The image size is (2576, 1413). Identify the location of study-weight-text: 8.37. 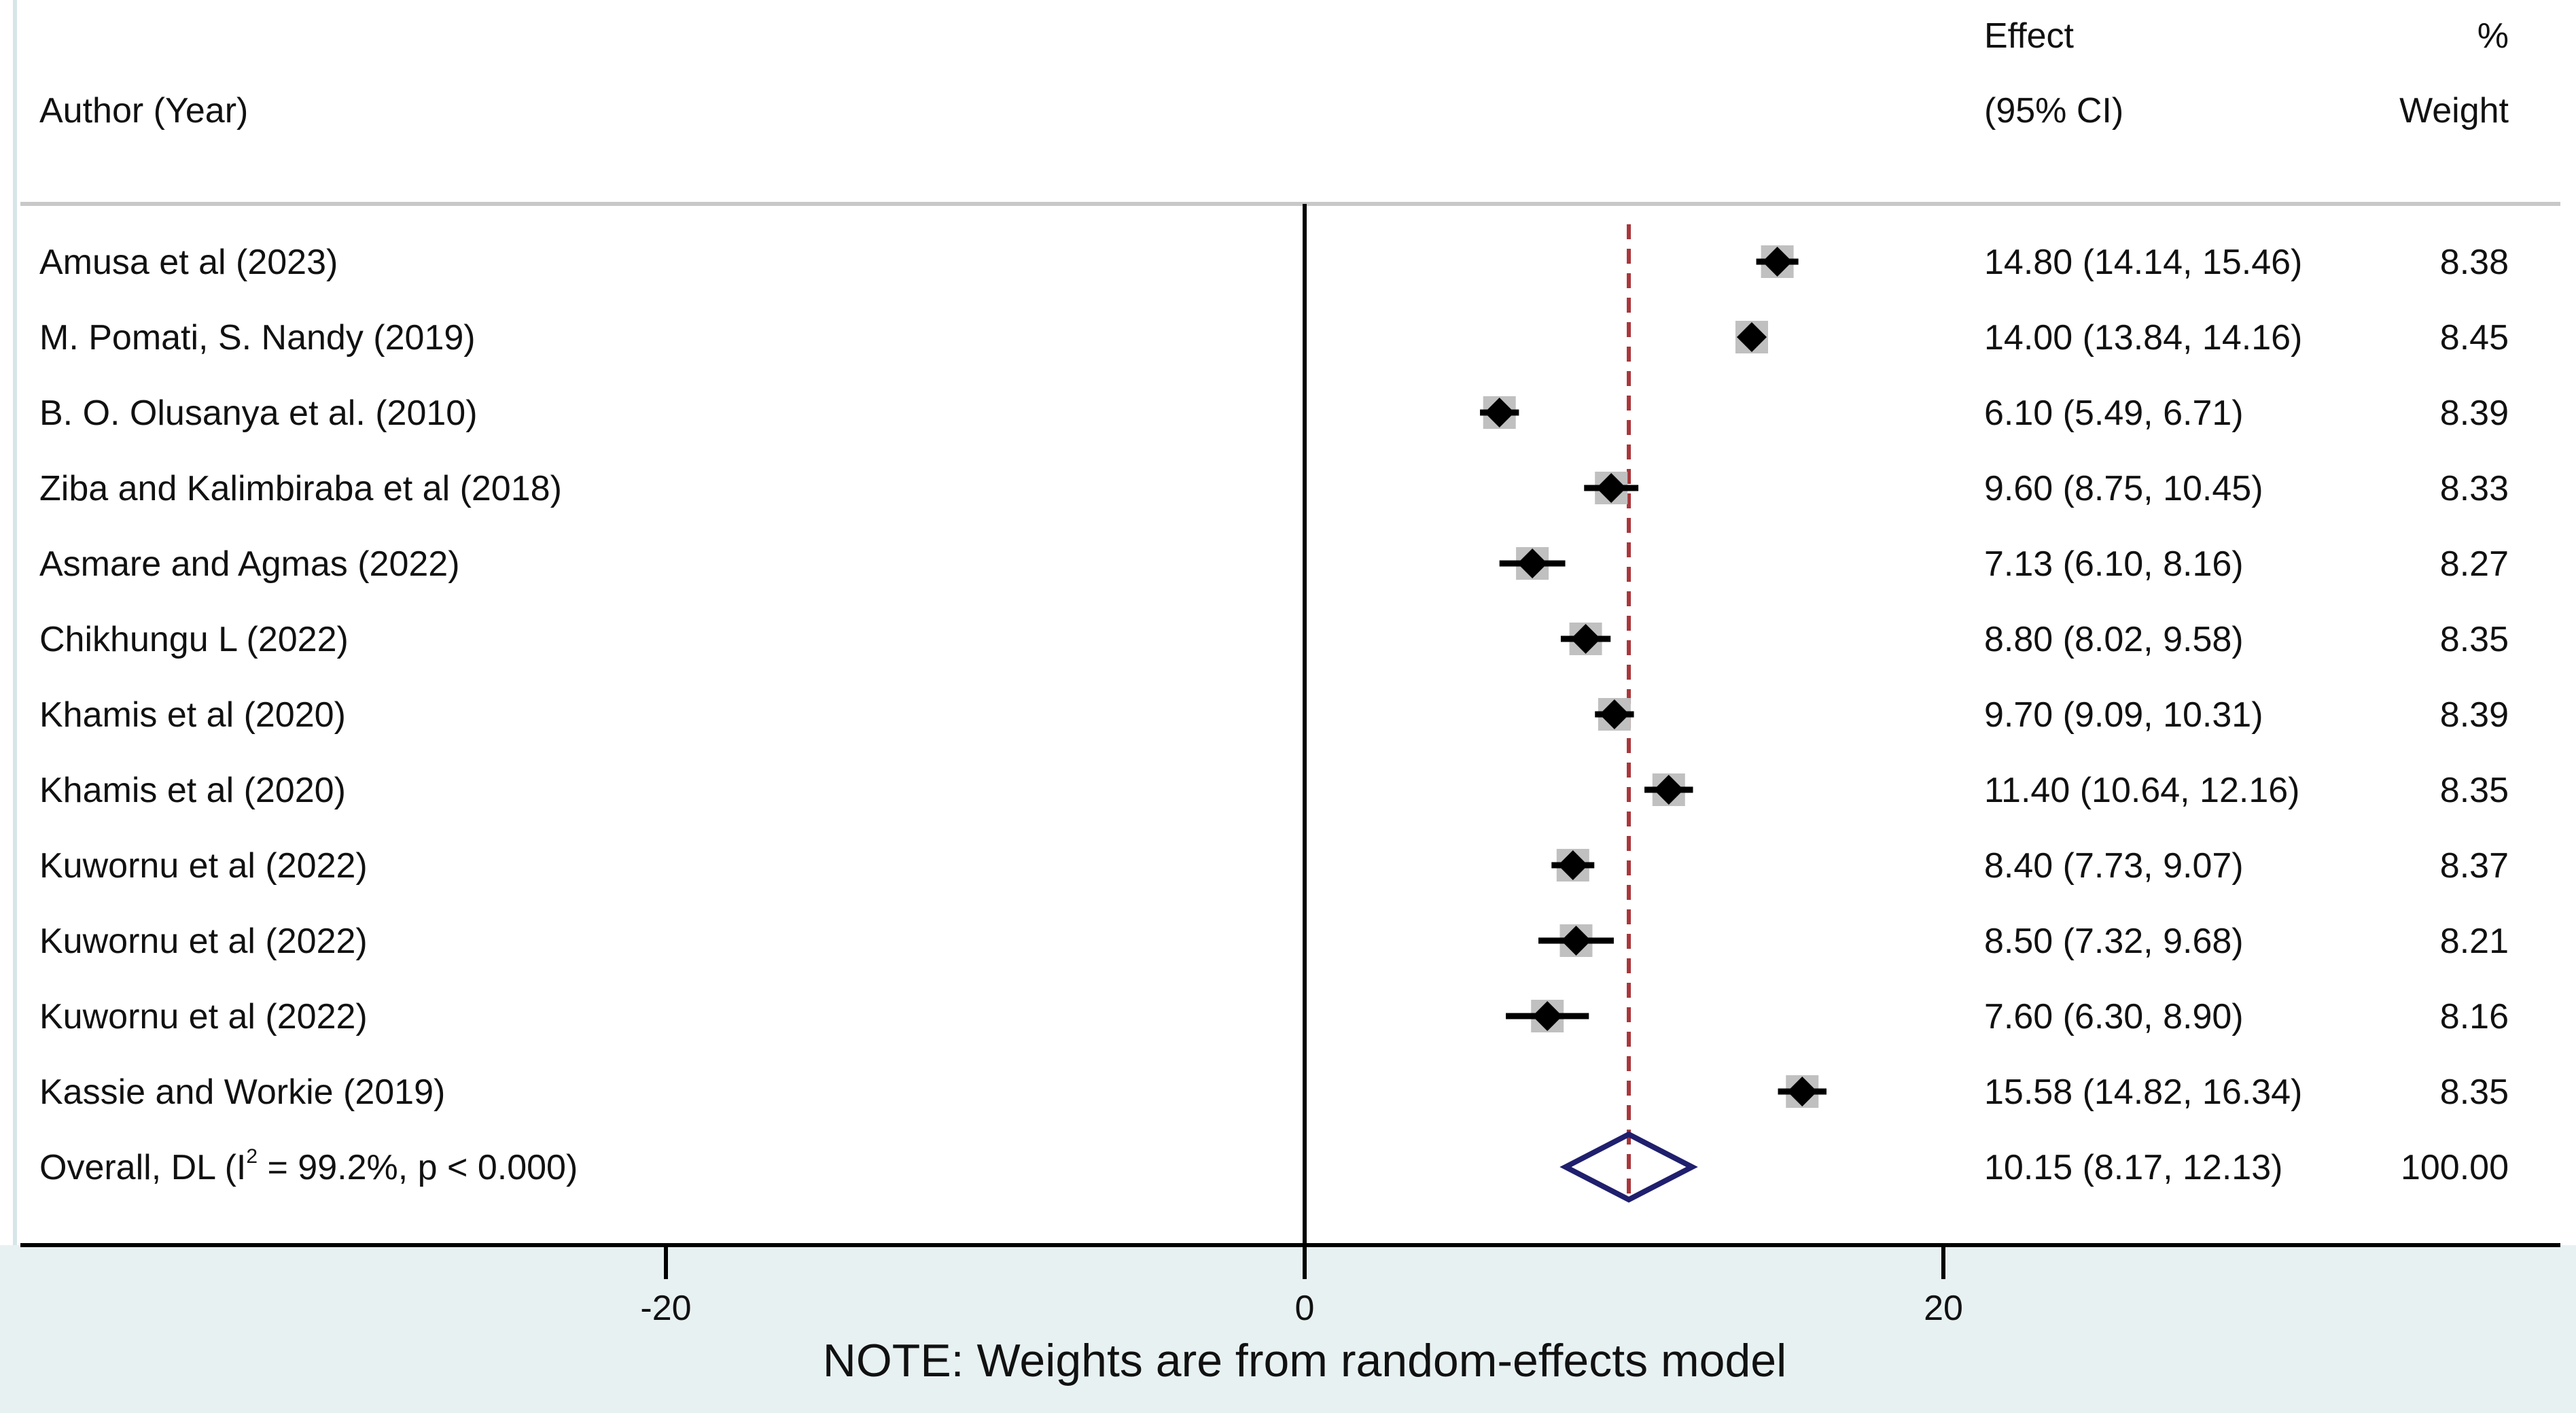
(2474, 866).